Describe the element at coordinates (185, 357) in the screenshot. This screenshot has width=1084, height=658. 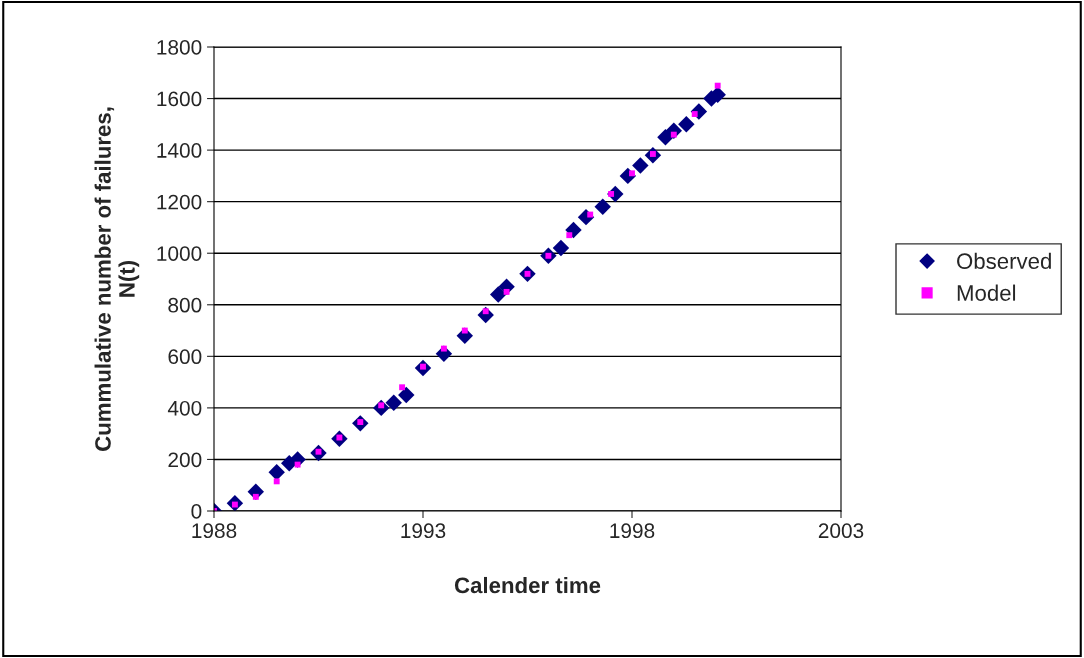
I see `y-tick-label: 600` at that location.